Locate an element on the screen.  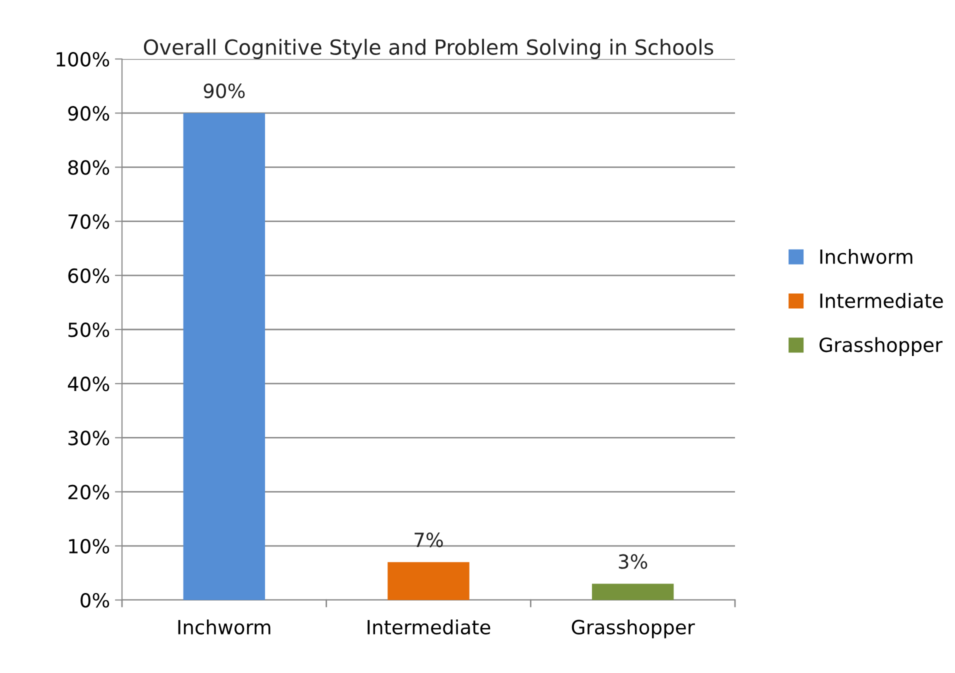
y-tick-label: 0% is located at coordinates (95, 600).